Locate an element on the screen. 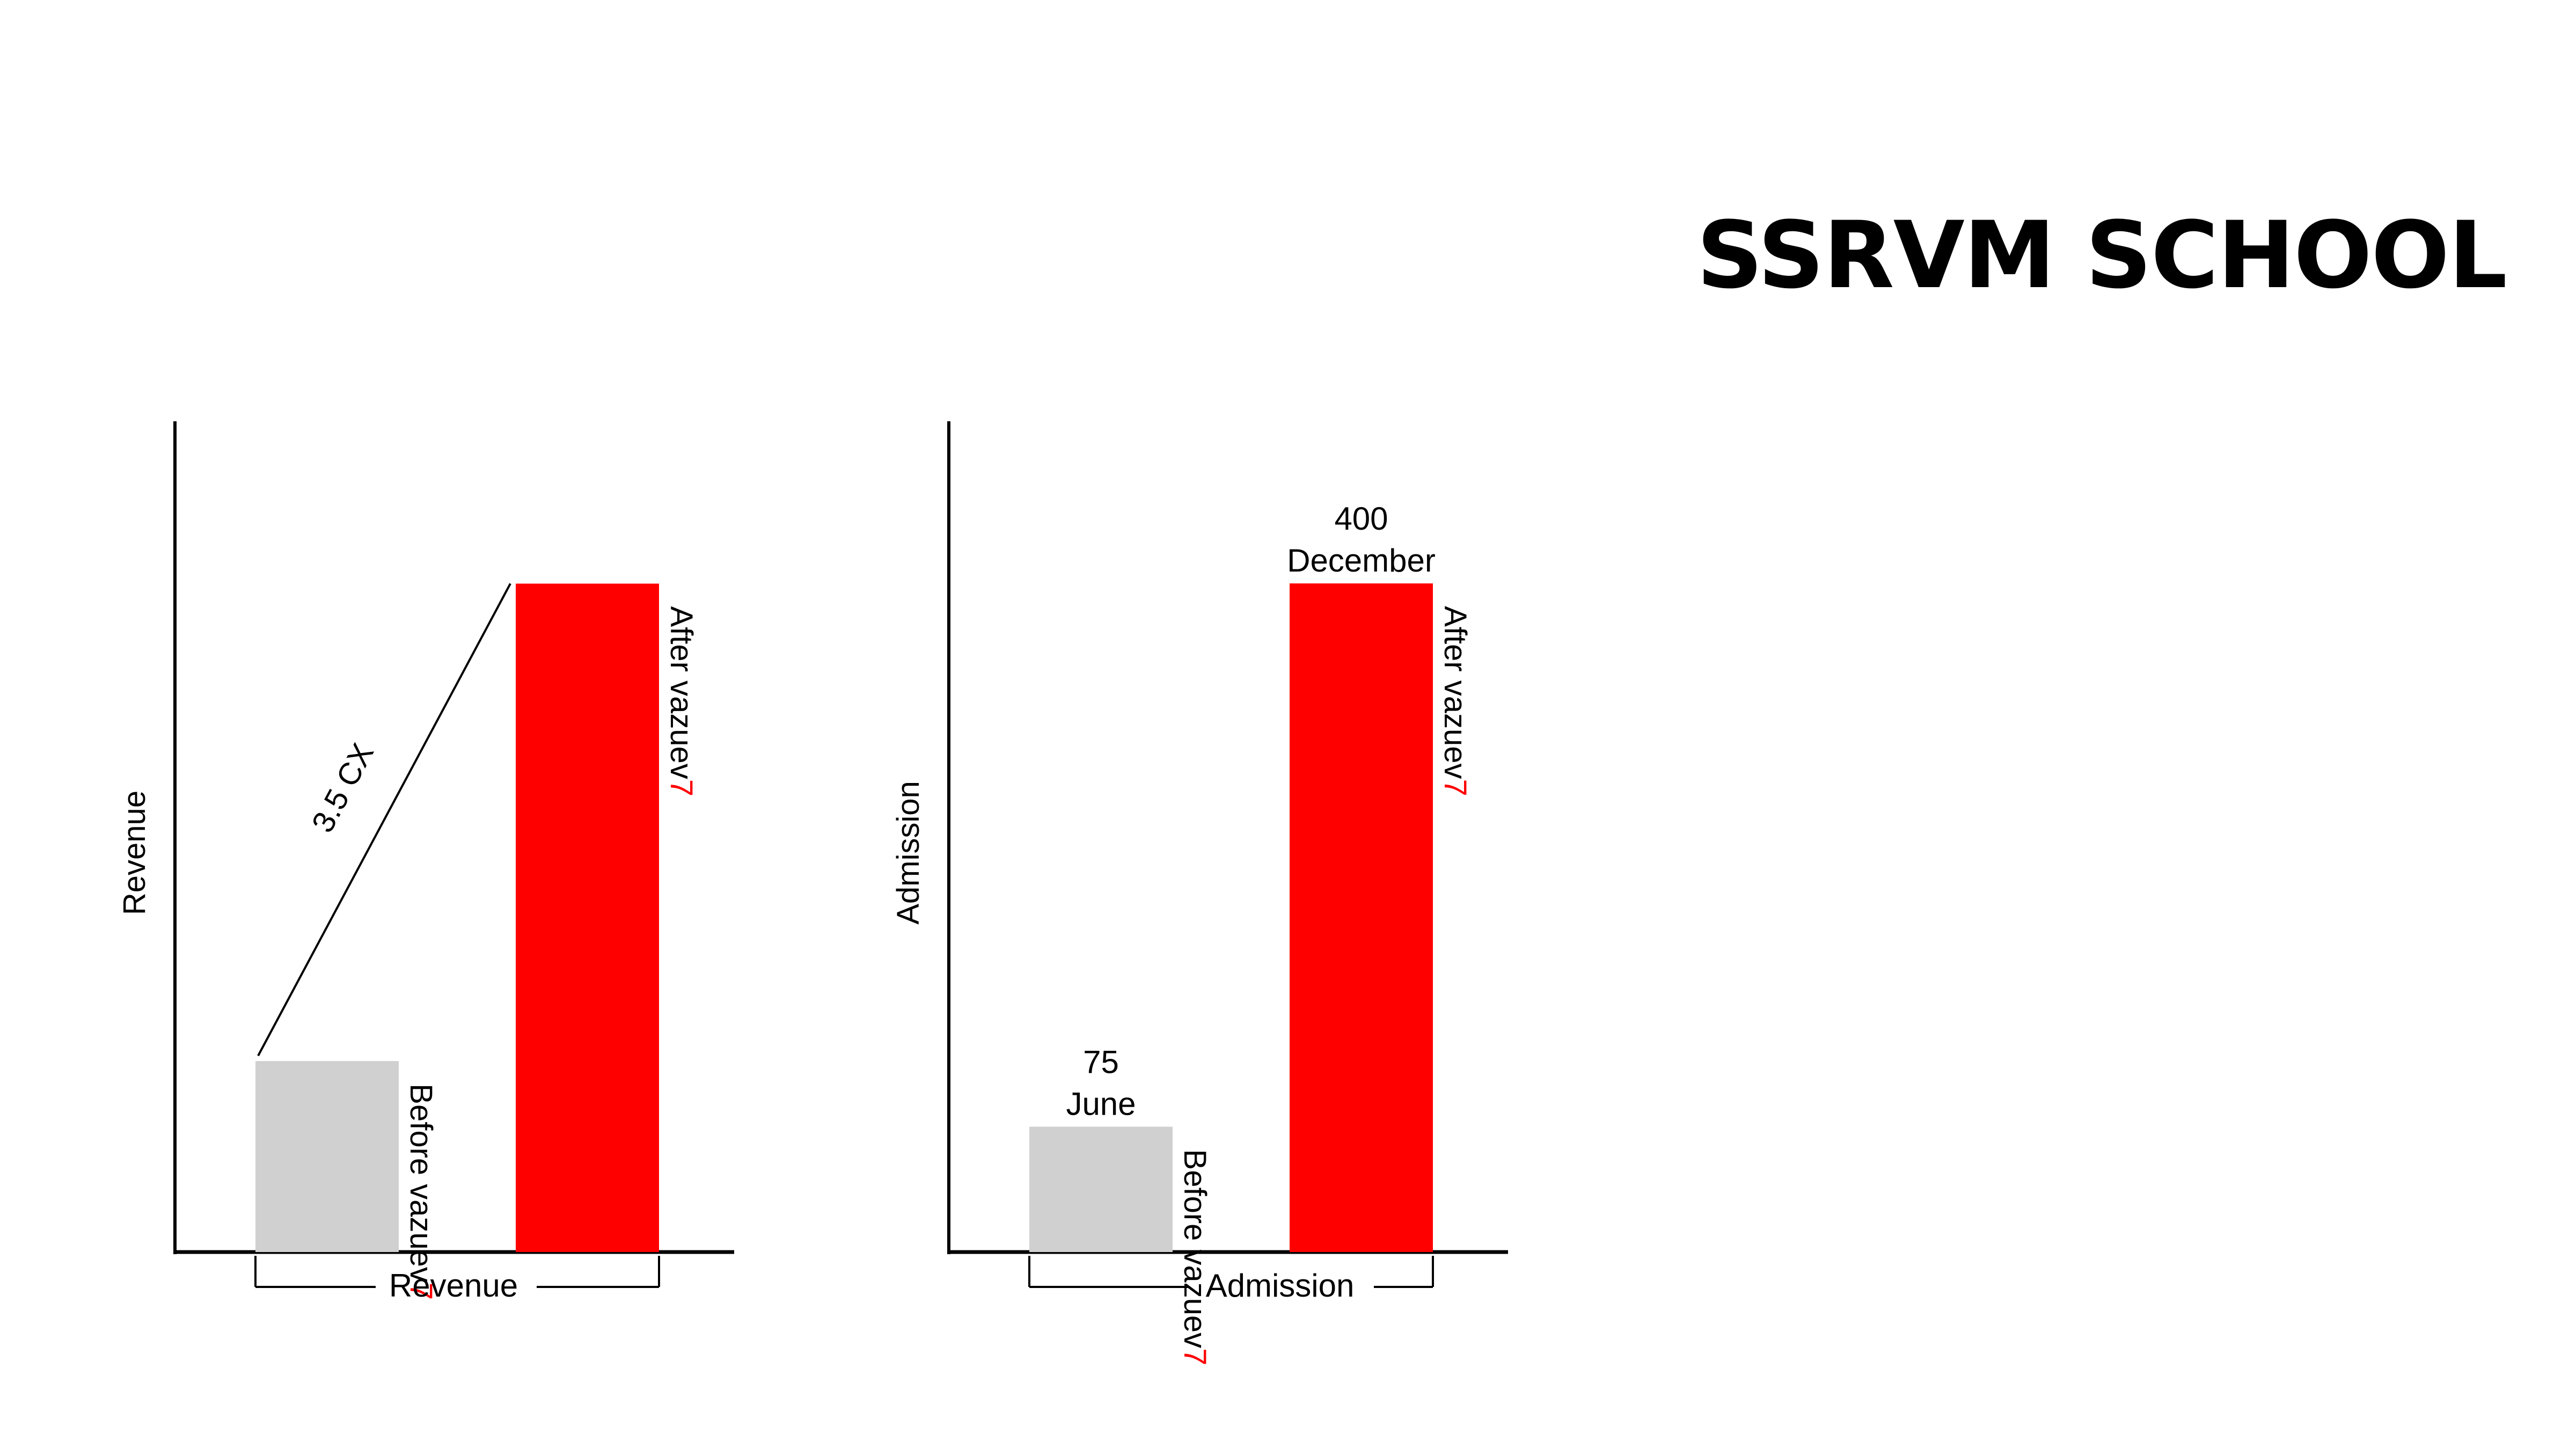 The image size is (2576, 1449). data-label: 75 is located at coordinates (1101, 1062).